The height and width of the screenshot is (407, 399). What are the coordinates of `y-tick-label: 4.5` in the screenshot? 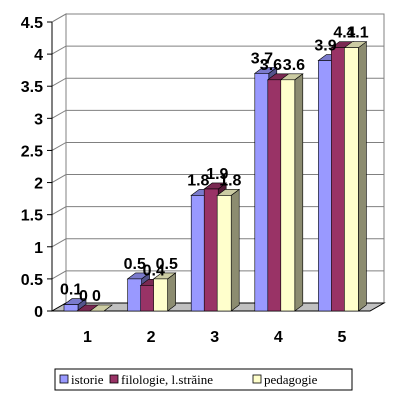 It's located at (32, 23).